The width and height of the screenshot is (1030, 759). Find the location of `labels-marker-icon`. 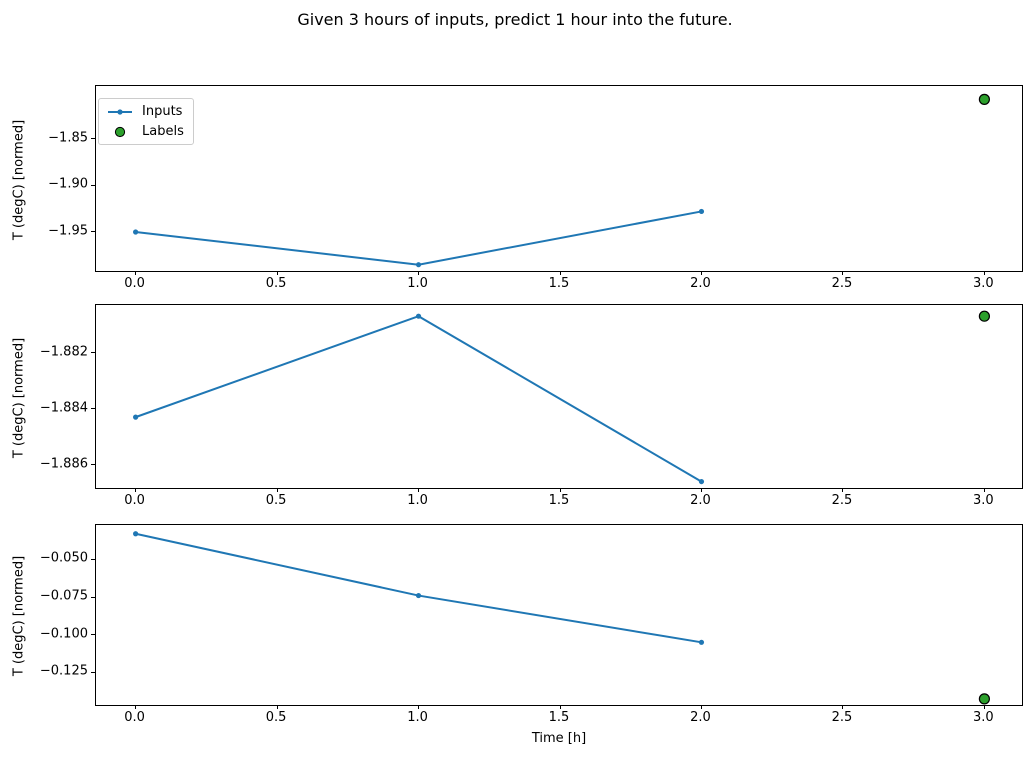

labels-marker-icon is located at coordinates (120, 131).